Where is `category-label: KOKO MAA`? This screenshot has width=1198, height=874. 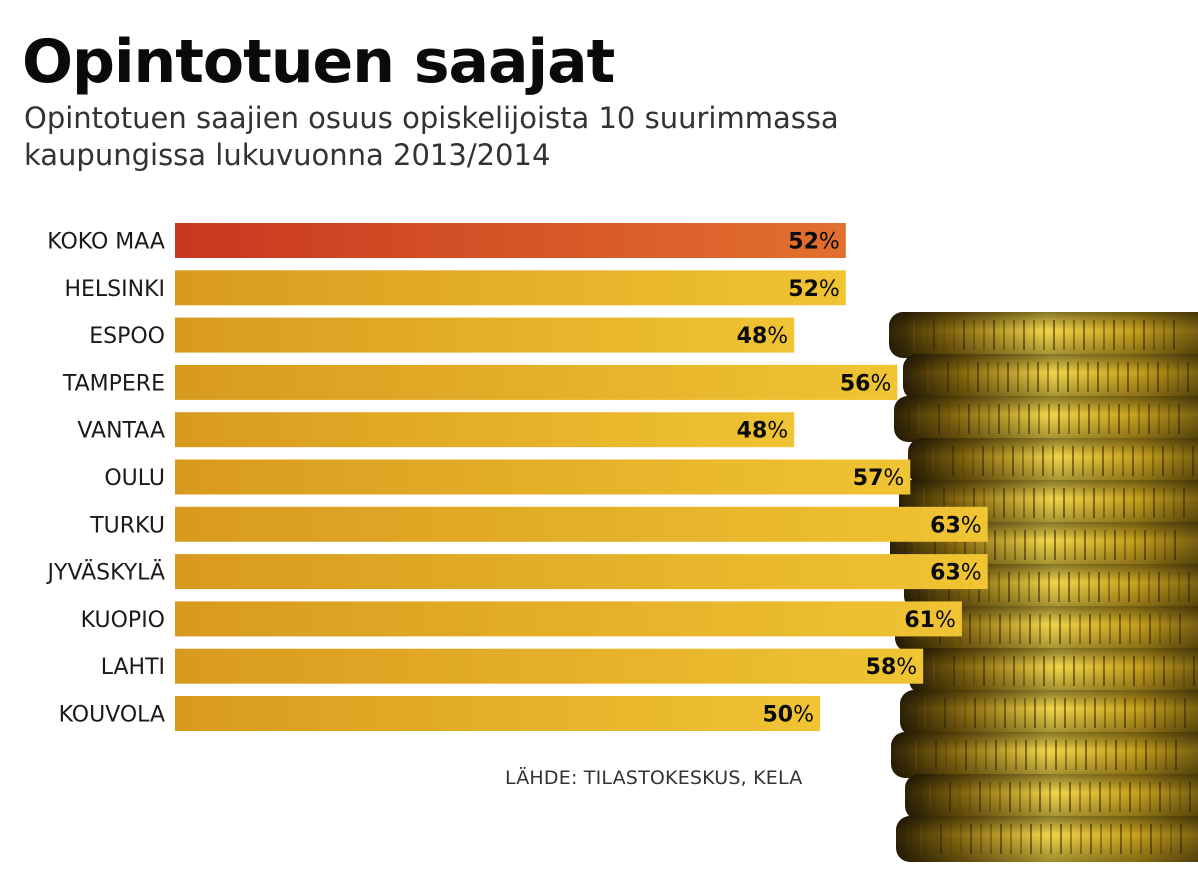
category-label: KOKO MAA is located at coordinates (106, 242).